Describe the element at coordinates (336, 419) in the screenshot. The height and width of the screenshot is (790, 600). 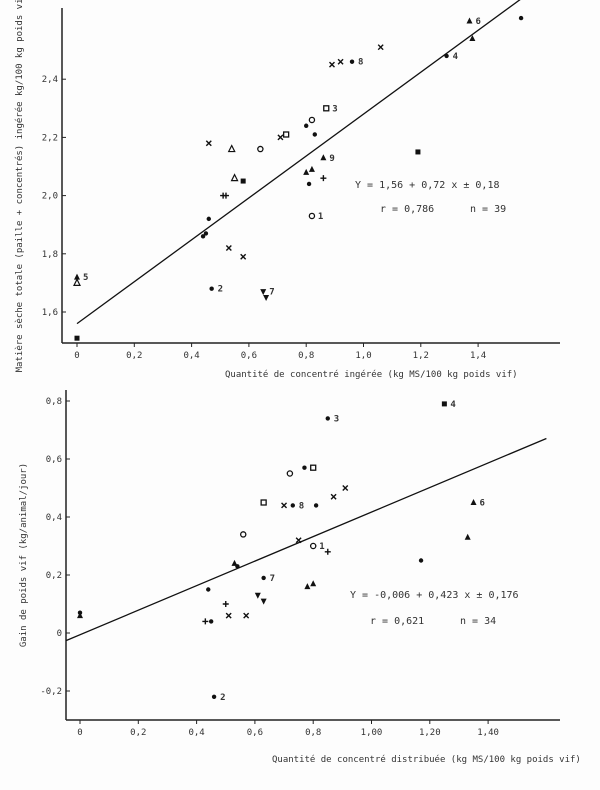
I see `point-label: 3` at that location.